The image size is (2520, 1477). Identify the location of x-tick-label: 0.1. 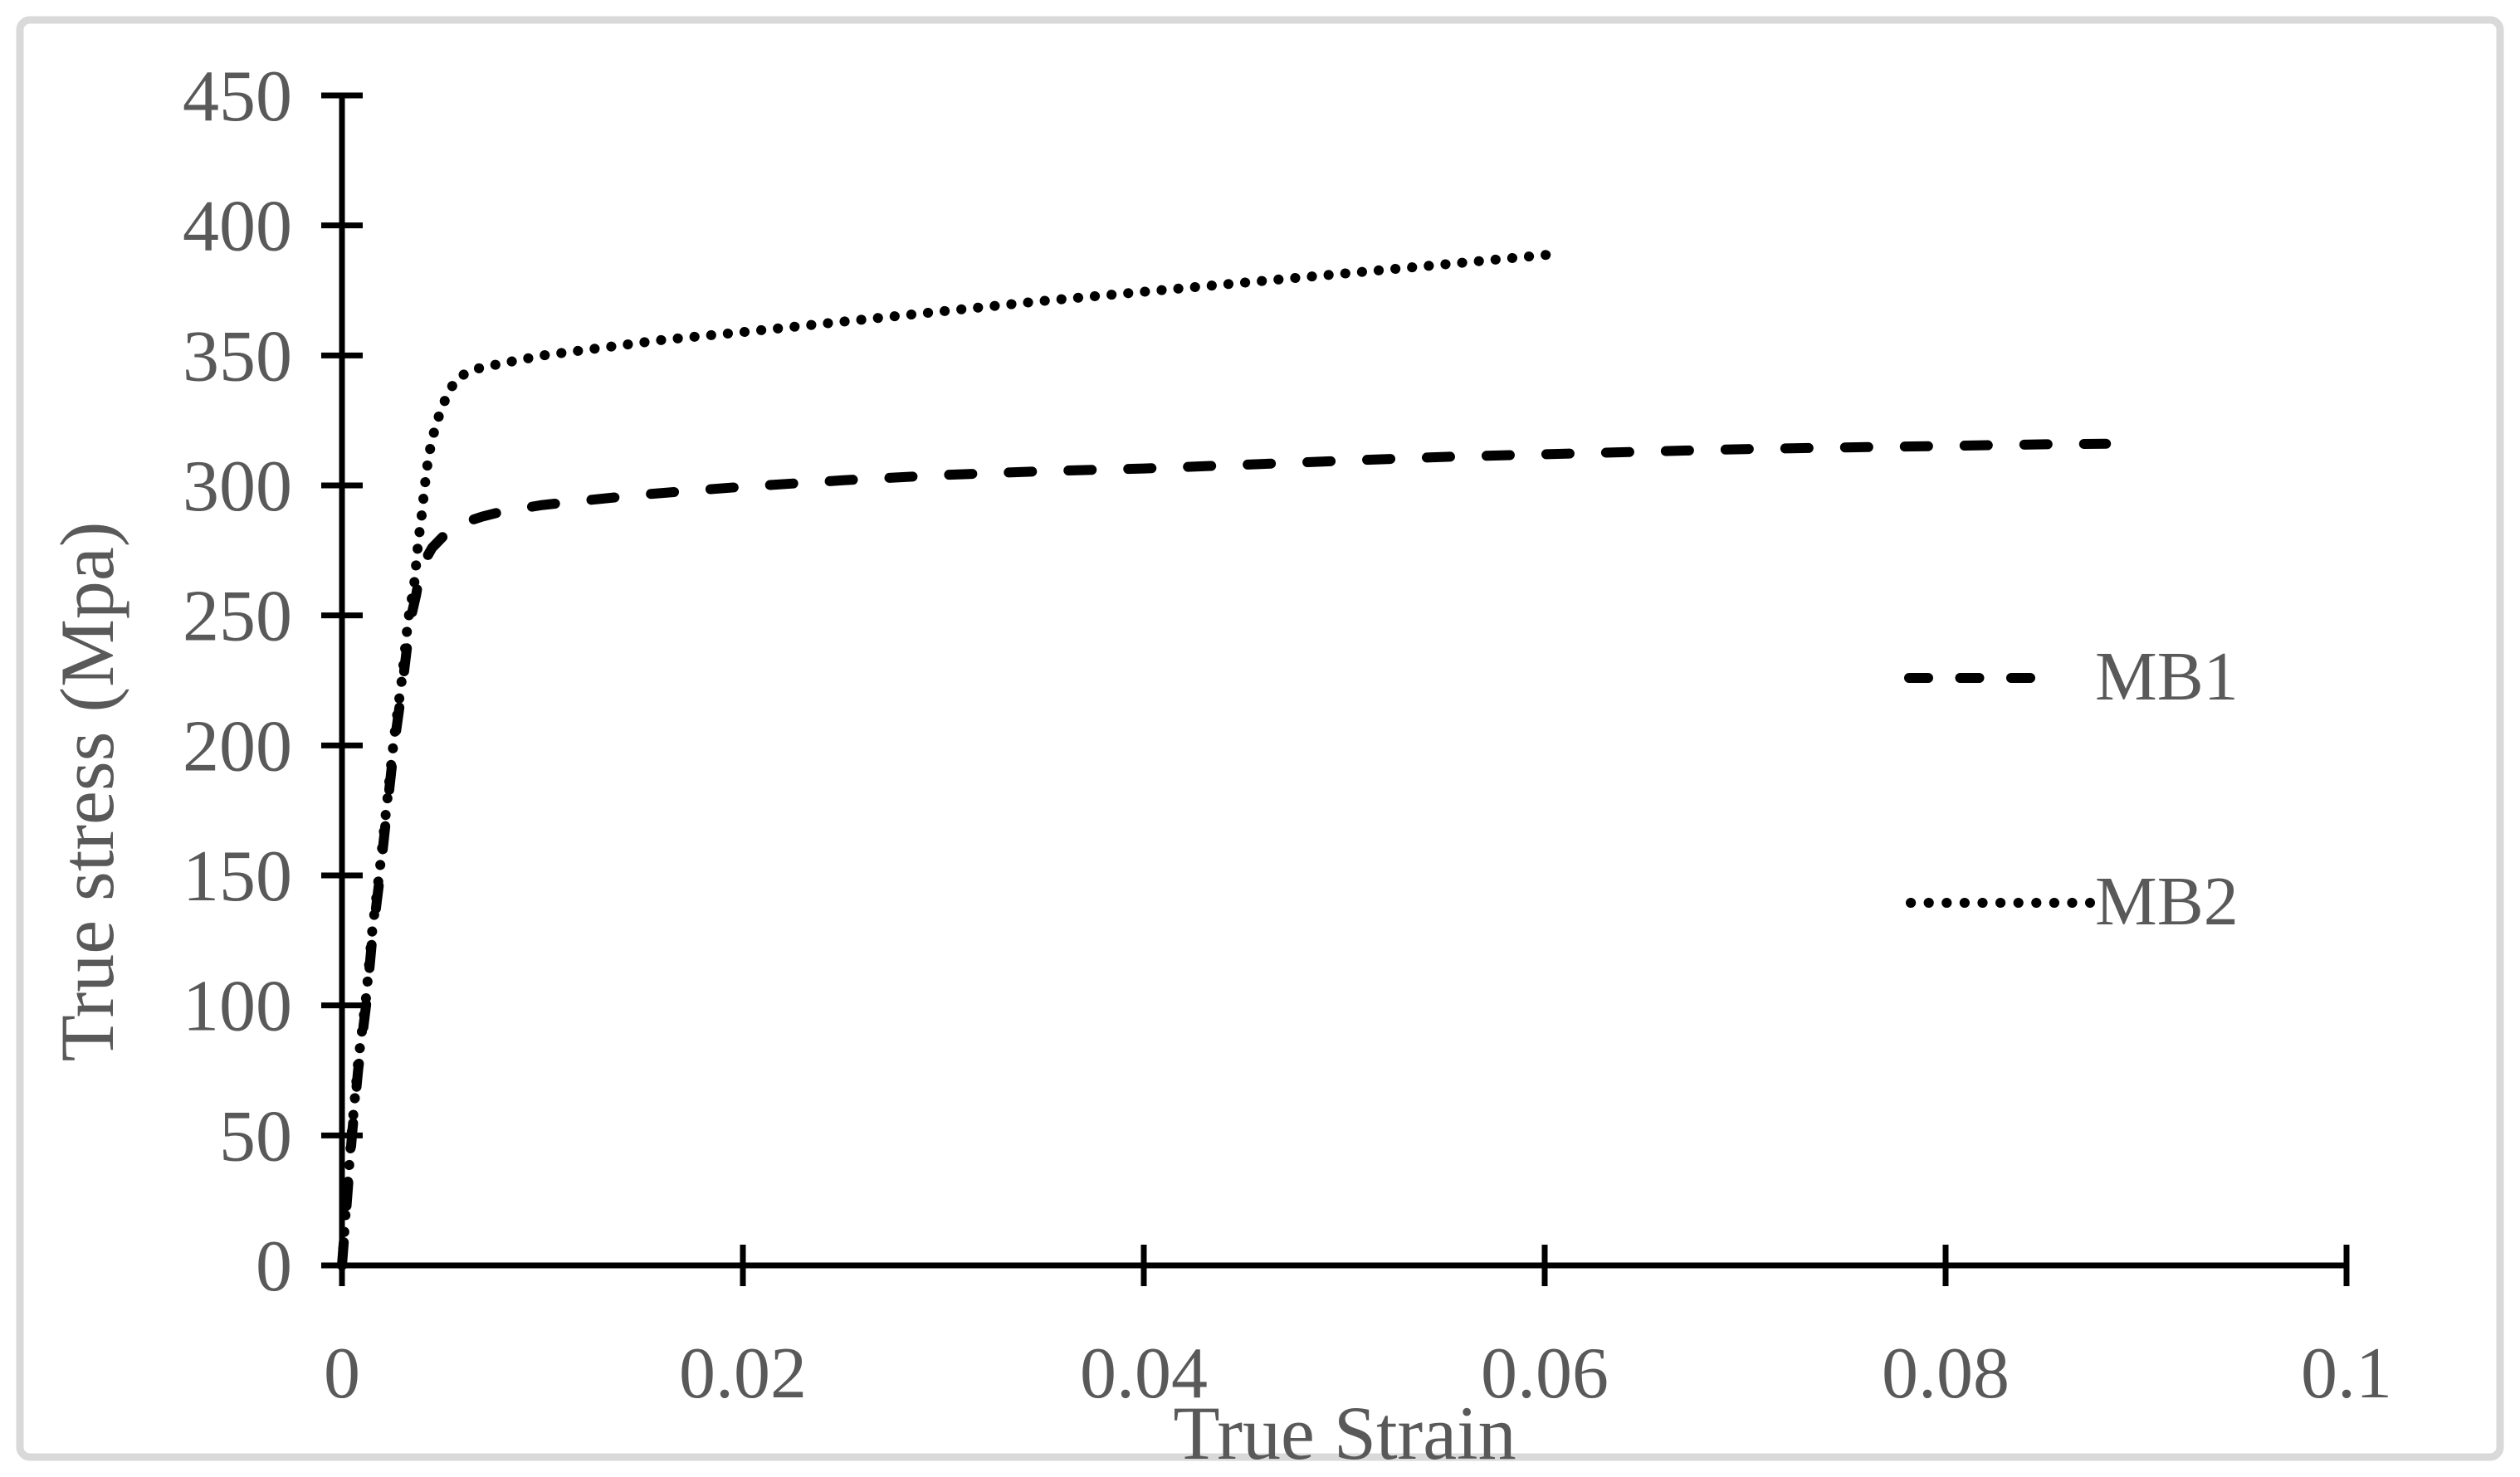
(2346, 1373).